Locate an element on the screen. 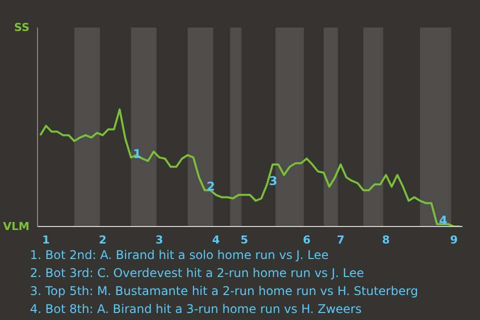  text: 2. Bot 3rd: C. Overdevest hit a 2-run home run vs J. Lee is located at coordinates (198, 273).